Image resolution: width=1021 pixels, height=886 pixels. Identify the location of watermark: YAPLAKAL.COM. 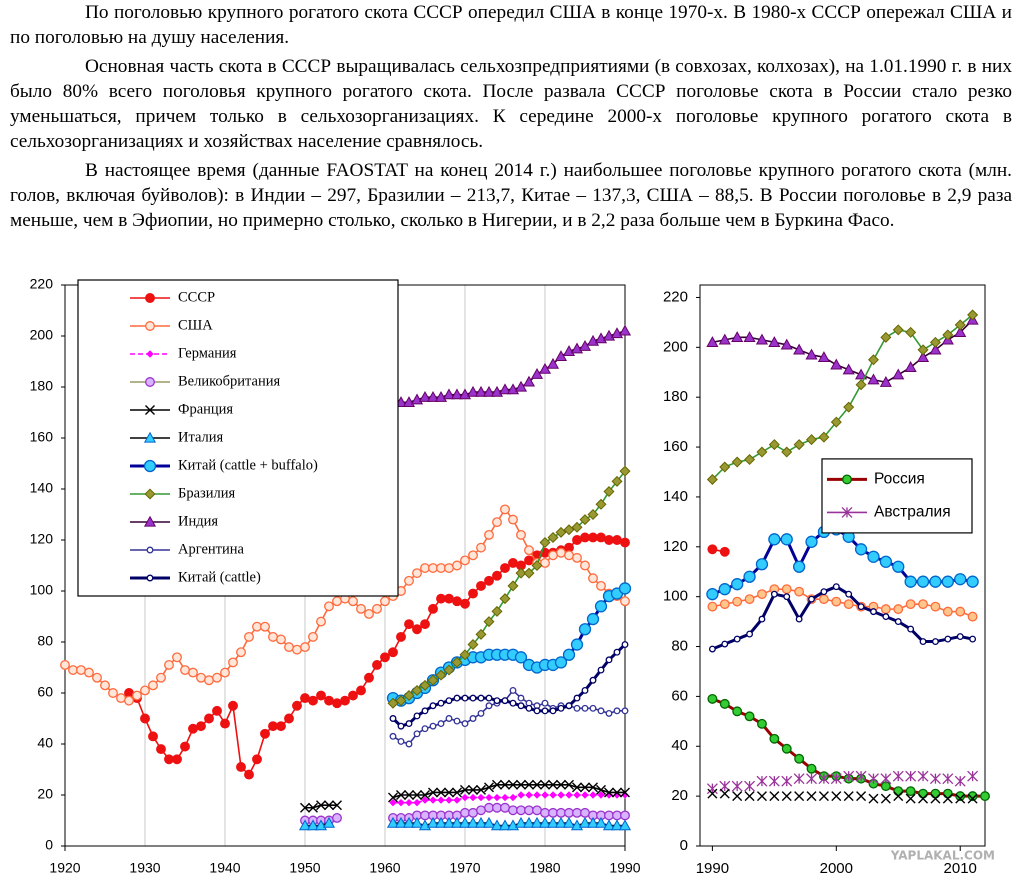
(942, 856).